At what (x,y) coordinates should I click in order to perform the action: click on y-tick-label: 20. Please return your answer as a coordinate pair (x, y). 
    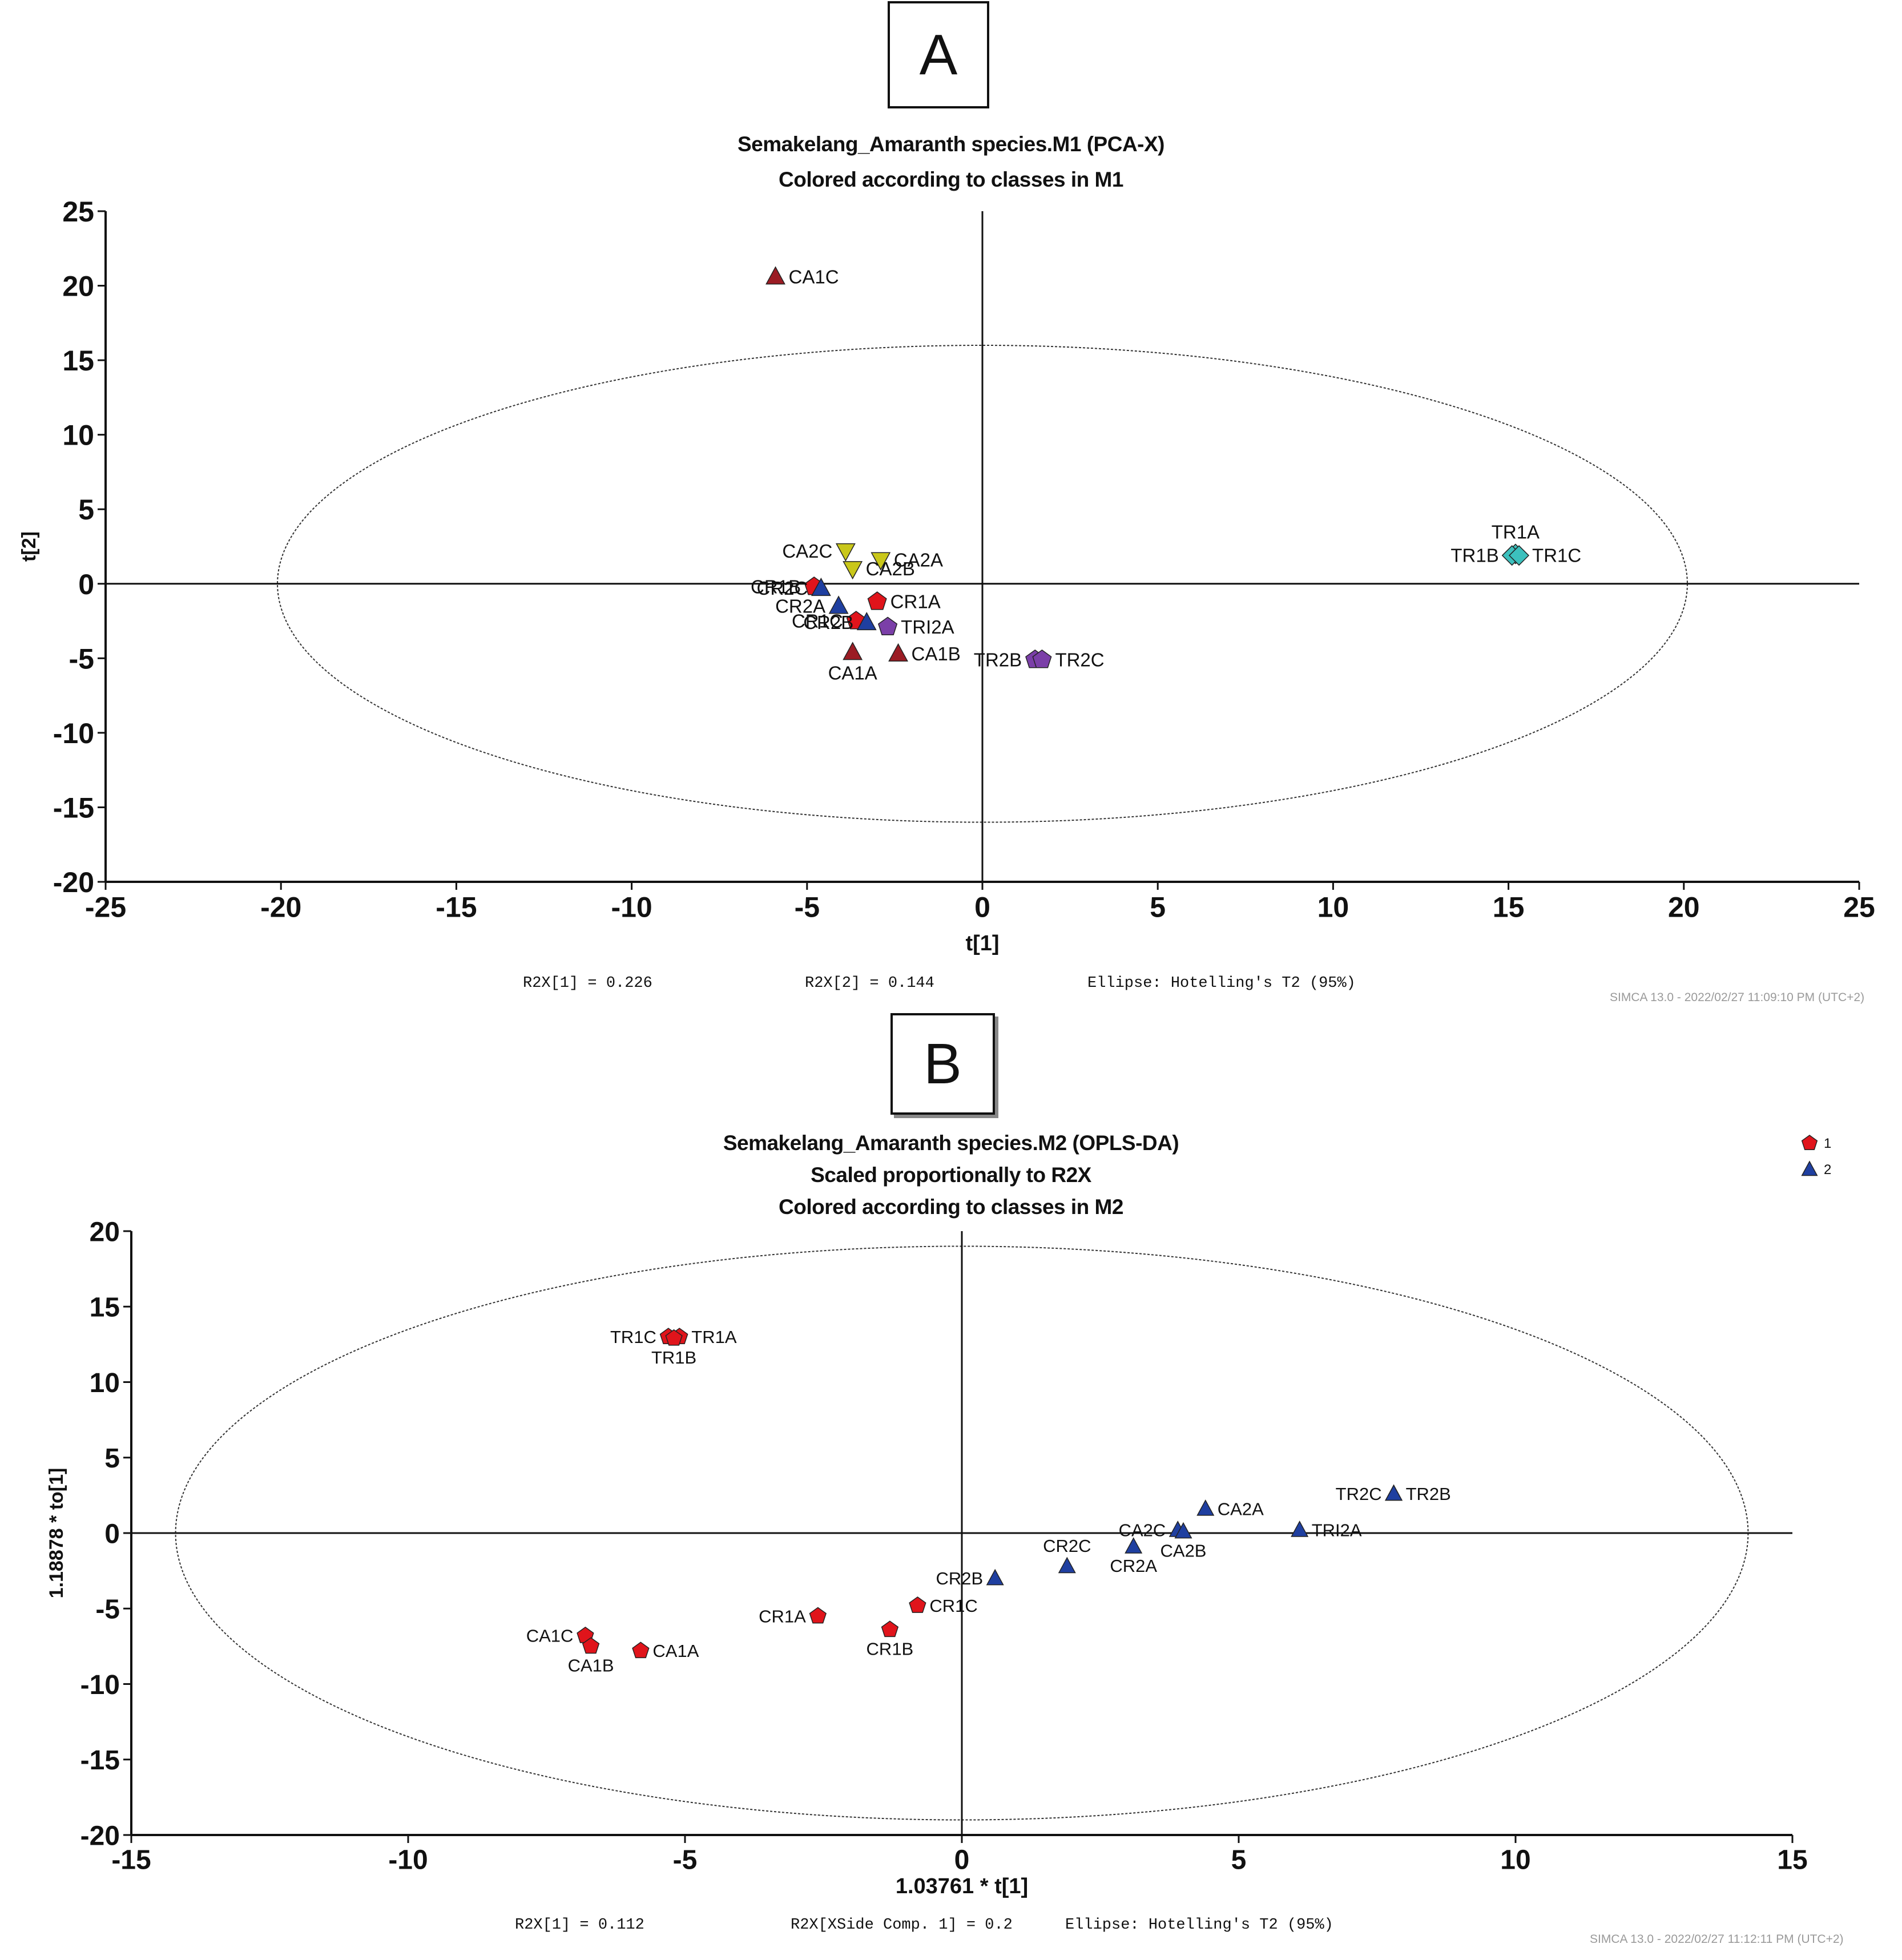
    Looking at the image, I should click on (78, 287).